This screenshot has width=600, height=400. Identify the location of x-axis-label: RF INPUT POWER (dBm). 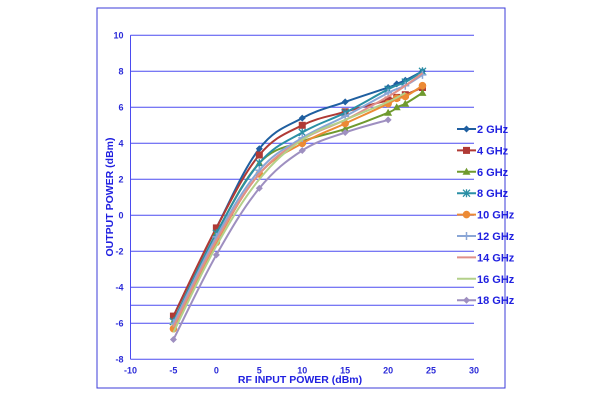
(300, 380).